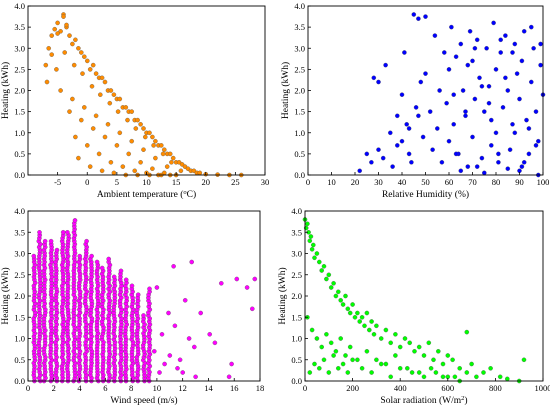 This screenshot has width=550, height=414. I want to click on y-tick-label: 2.0, so click(19, 91).